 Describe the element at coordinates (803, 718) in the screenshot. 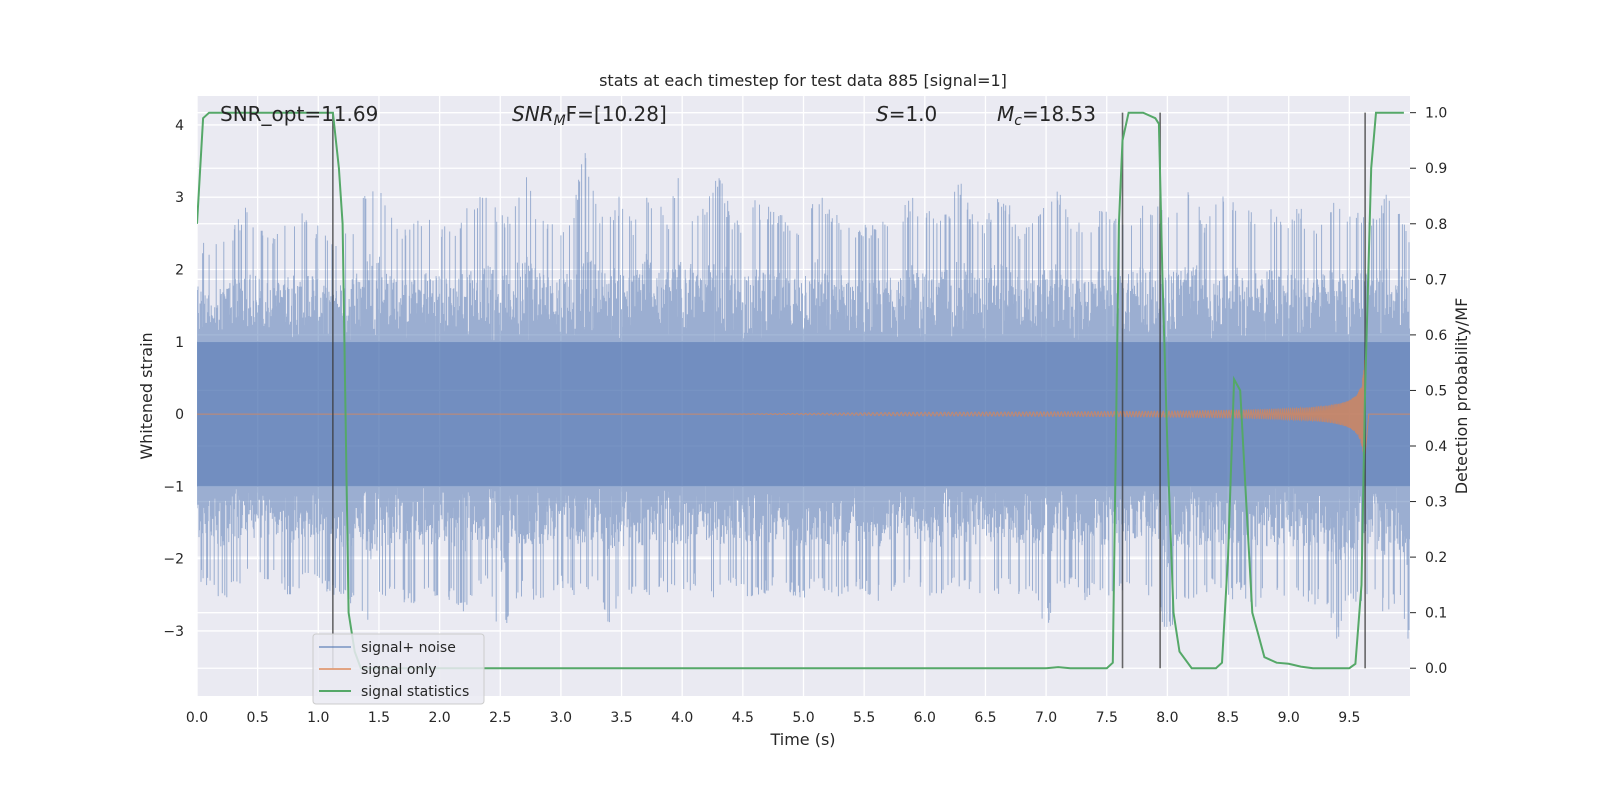

I see `x-tick-label: 5.0` at that location.